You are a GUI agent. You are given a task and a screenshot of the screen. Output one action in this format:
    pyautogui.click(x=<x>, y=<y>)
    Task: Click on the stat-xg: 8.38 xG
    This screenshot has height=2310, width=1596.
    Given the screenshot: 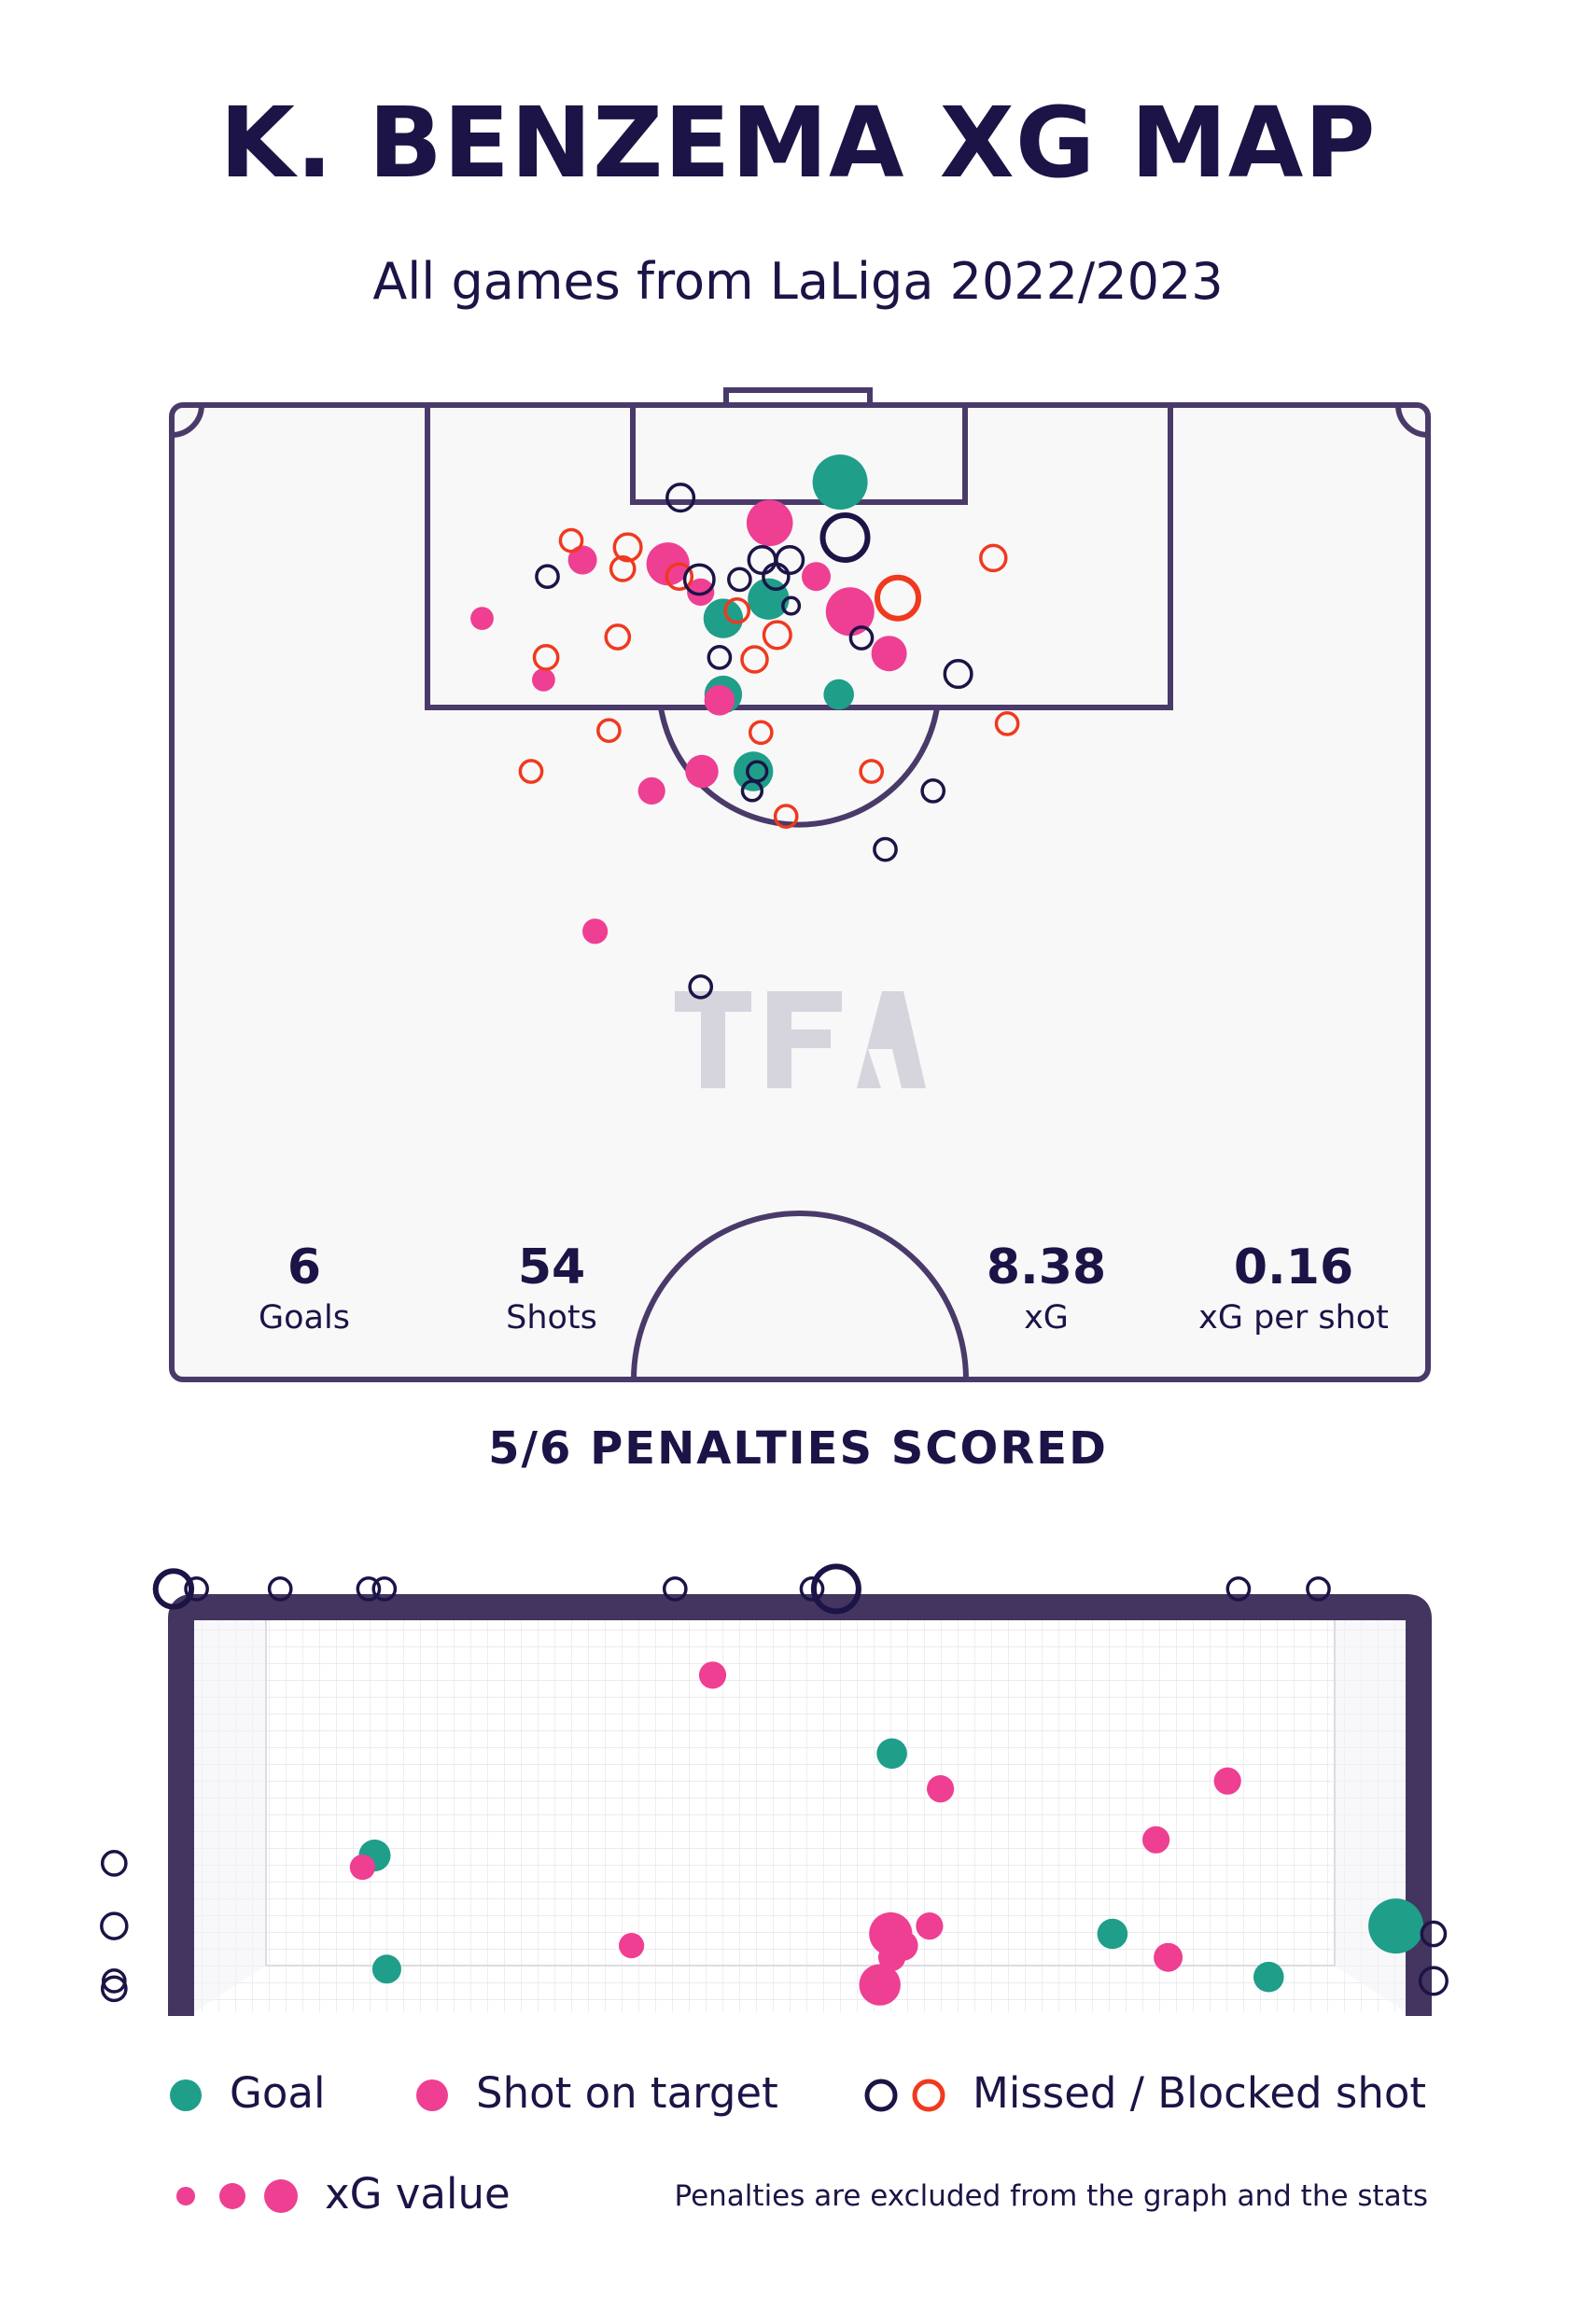 What is the action you would take?
    pyautogui.click(x=1046, y=1289)
    